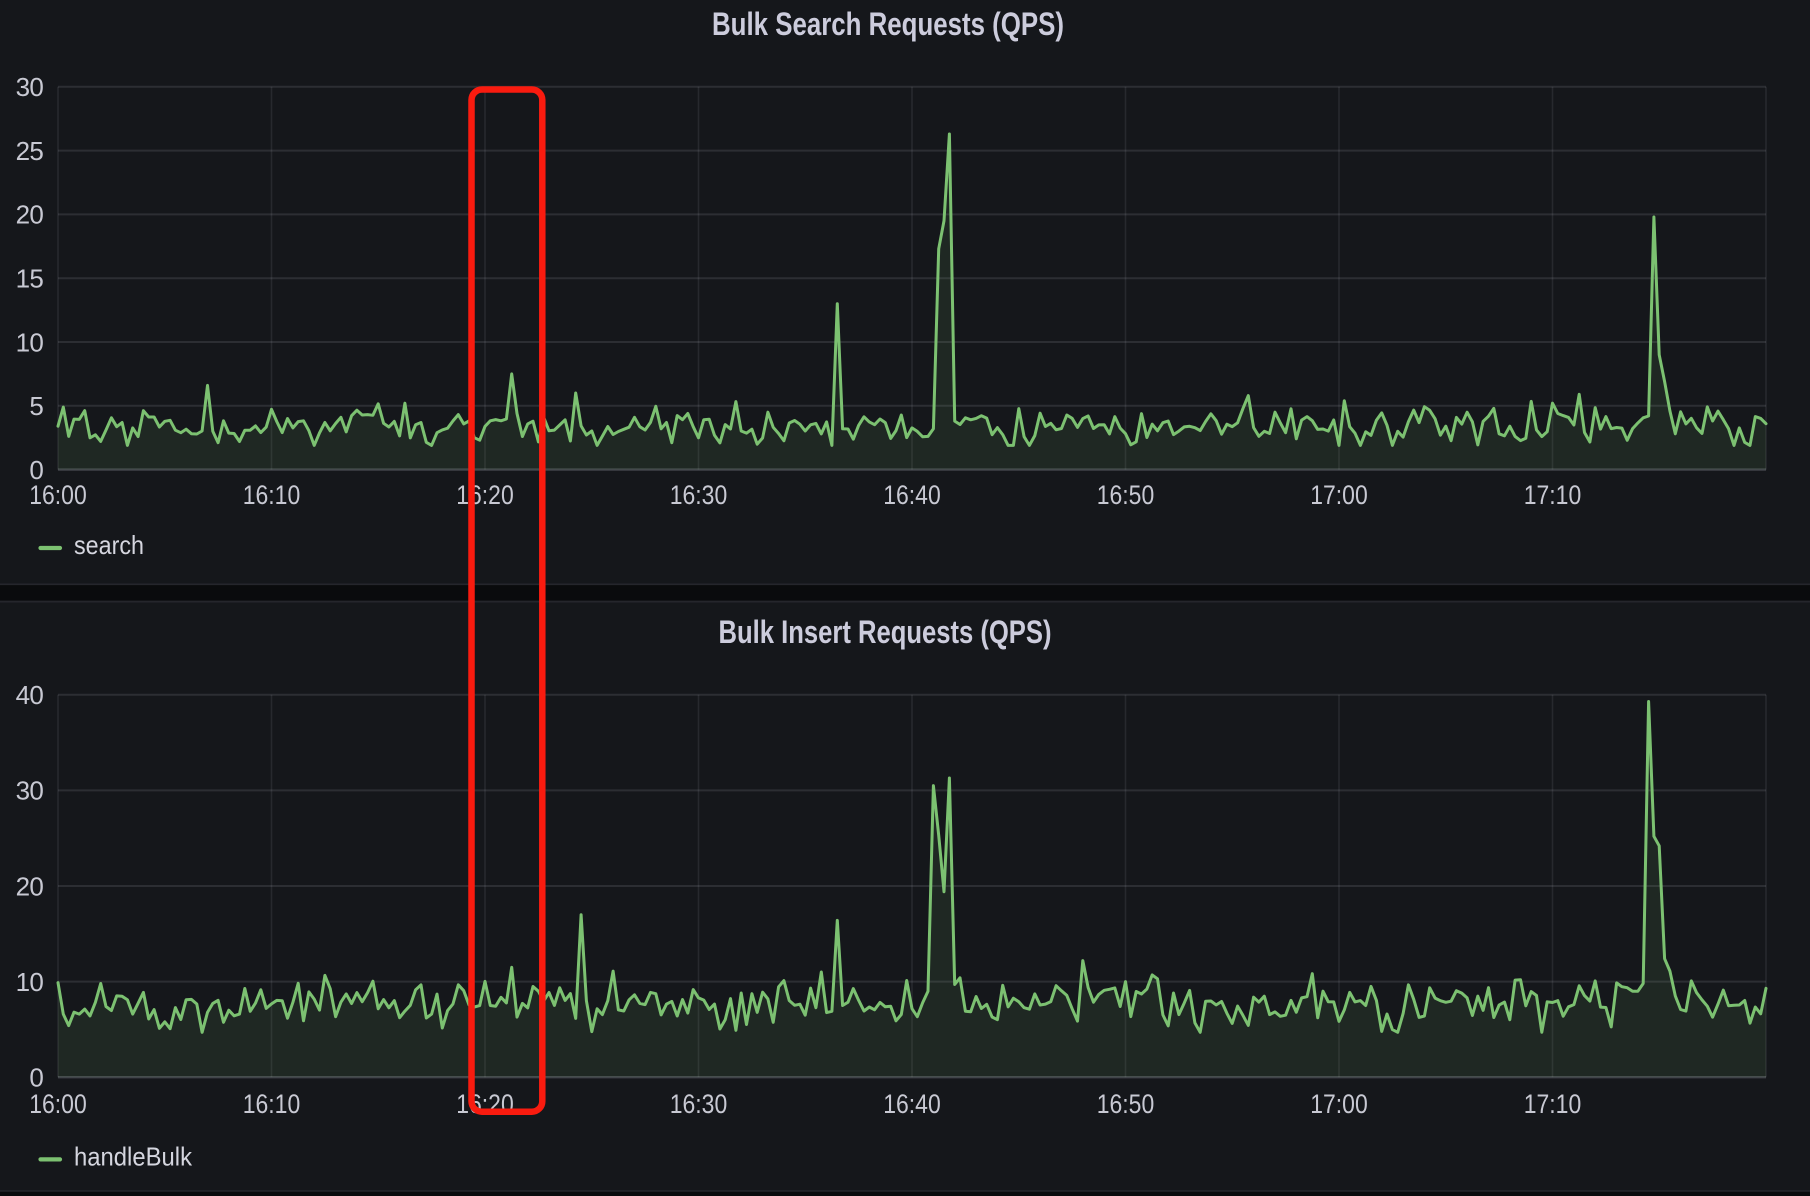  I want to click on svg-text: 40, so click(30, 695).